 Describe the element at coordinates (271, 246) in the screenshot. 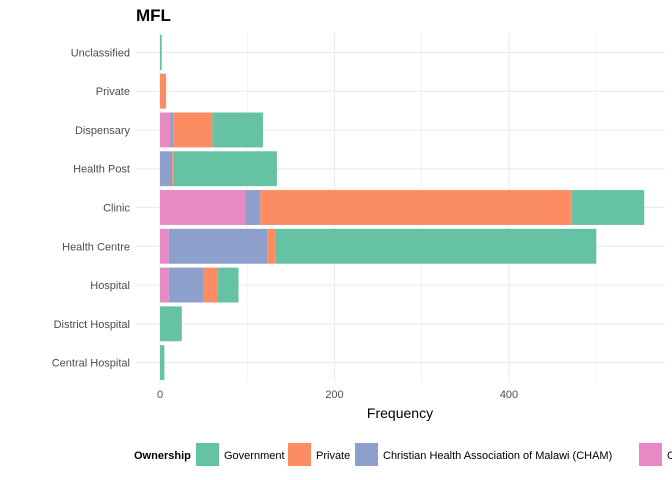

I see `bar-private-health-centre` at that location.